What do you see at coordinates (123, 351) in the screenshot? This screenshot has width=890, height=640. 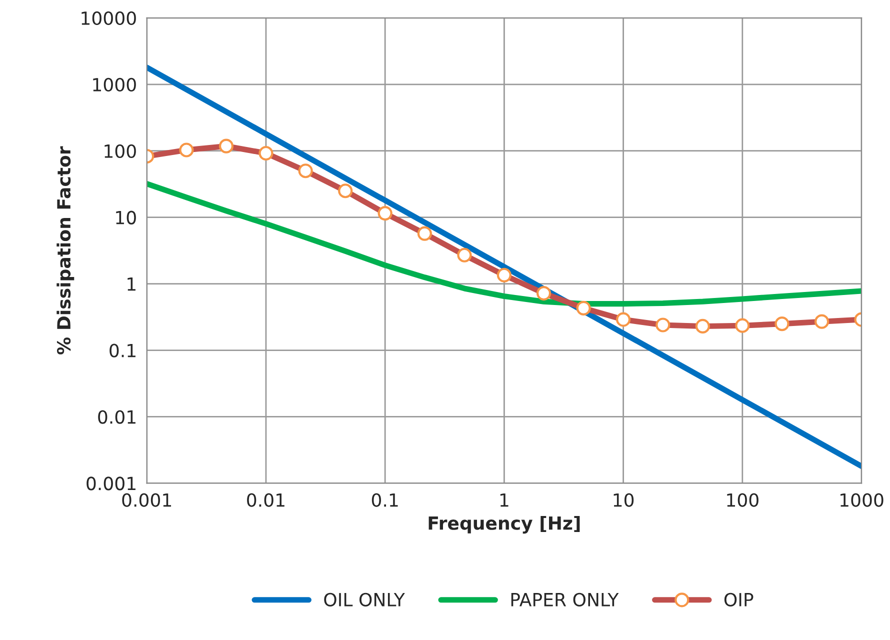 I see `y-tick-label: 0.1` at bounding box center [123, 351].